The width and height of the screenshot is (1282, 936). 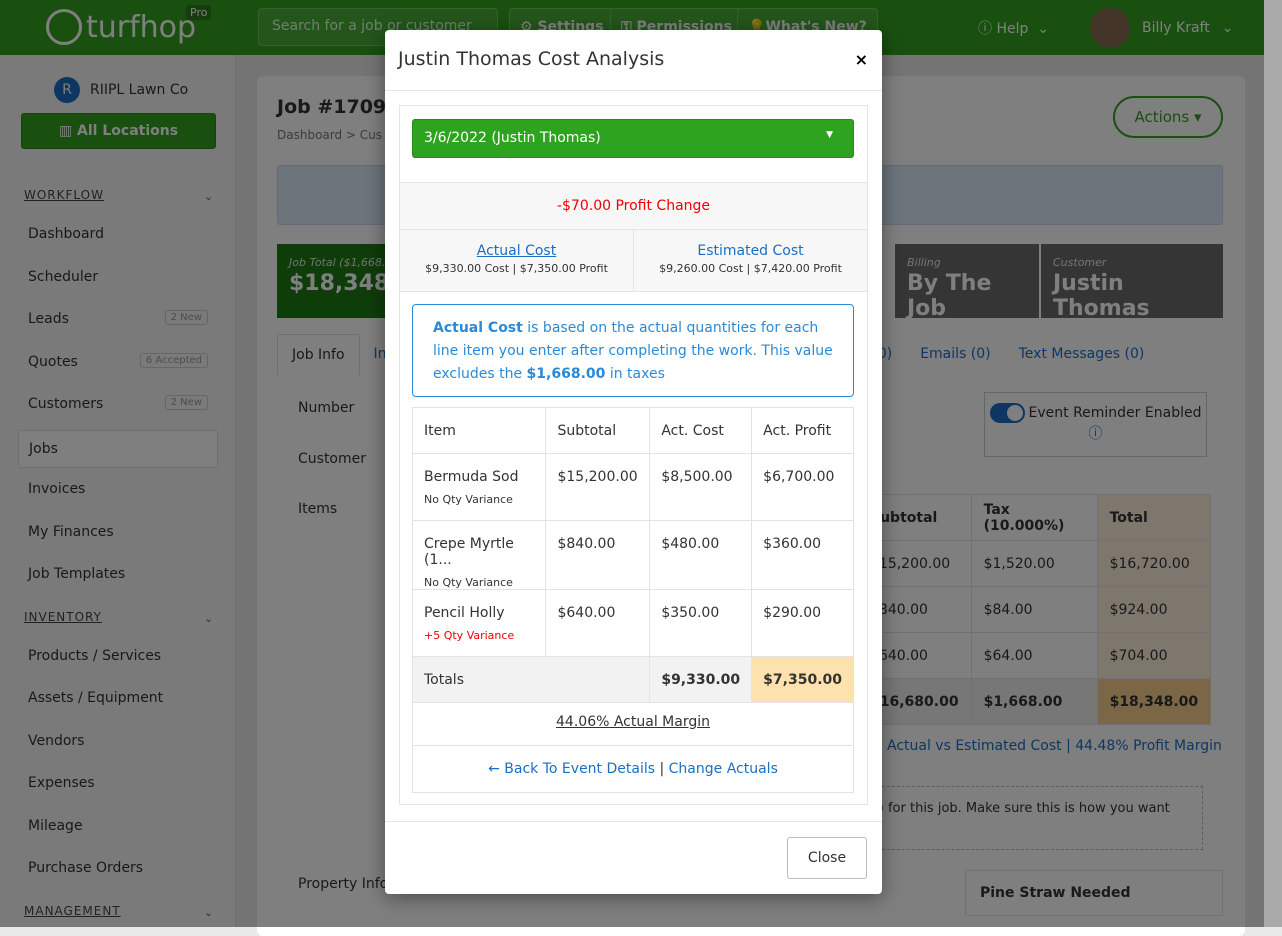 What do you see at coordinates (471, 477) in the screenshot?
I see `item-name: Bermuda Sod` at bounding box center [471, 477].